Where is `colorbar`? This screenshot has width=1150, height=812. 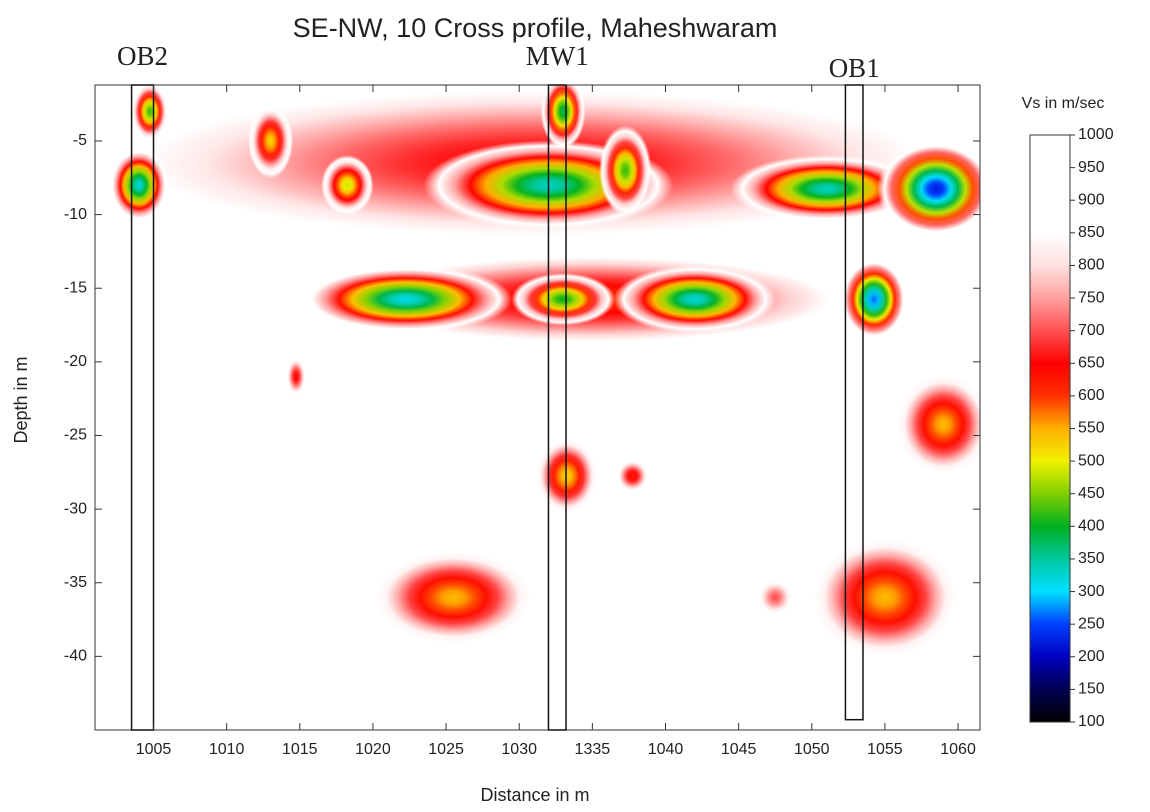 colorbar is located at coordinates (1050, 428).